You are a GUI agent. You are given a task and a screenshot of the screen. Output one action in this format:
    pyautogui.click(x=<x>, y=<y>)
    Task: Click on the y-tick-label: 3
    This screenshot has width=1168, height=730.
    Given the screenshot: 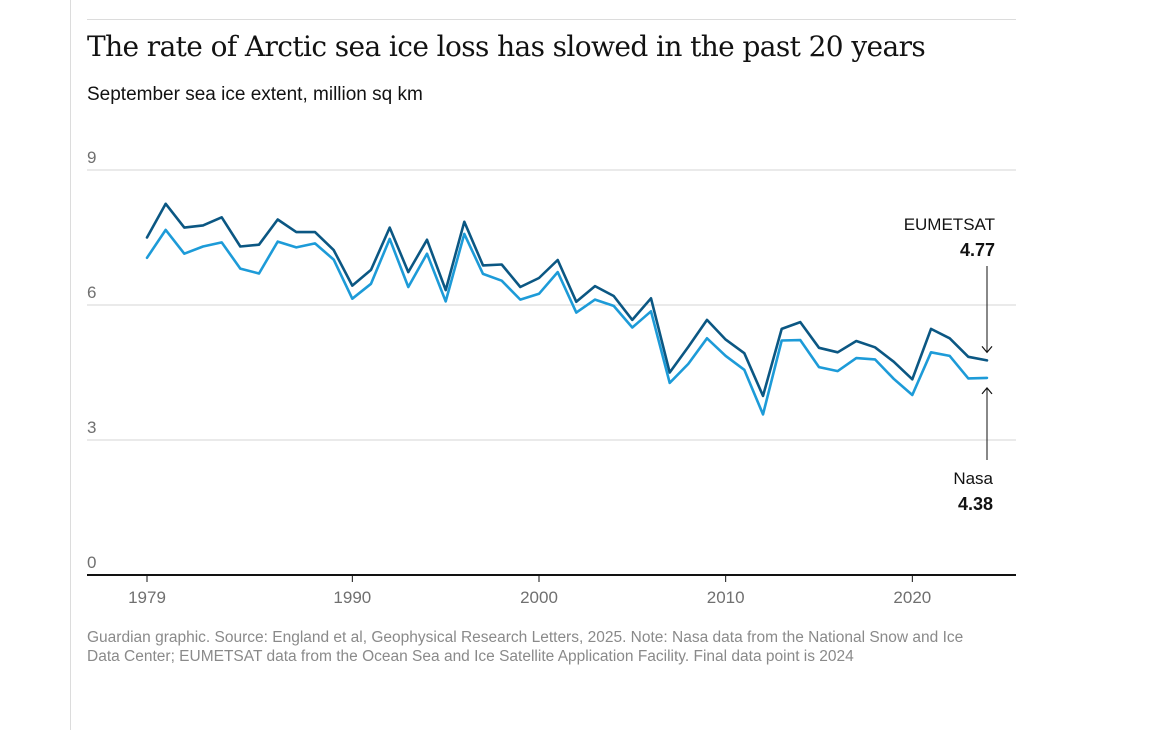 What is the action you would take?
    pyautogui.click(x=91, y=427)
    